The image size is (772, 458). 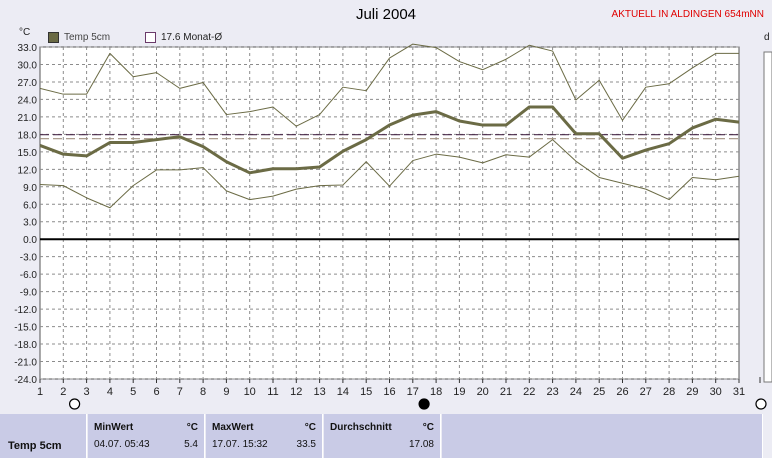 What do you see at coordinates (343, 392) in the screenshot?
I see `x-tick-label: 14` at bounding box center [343, 392].